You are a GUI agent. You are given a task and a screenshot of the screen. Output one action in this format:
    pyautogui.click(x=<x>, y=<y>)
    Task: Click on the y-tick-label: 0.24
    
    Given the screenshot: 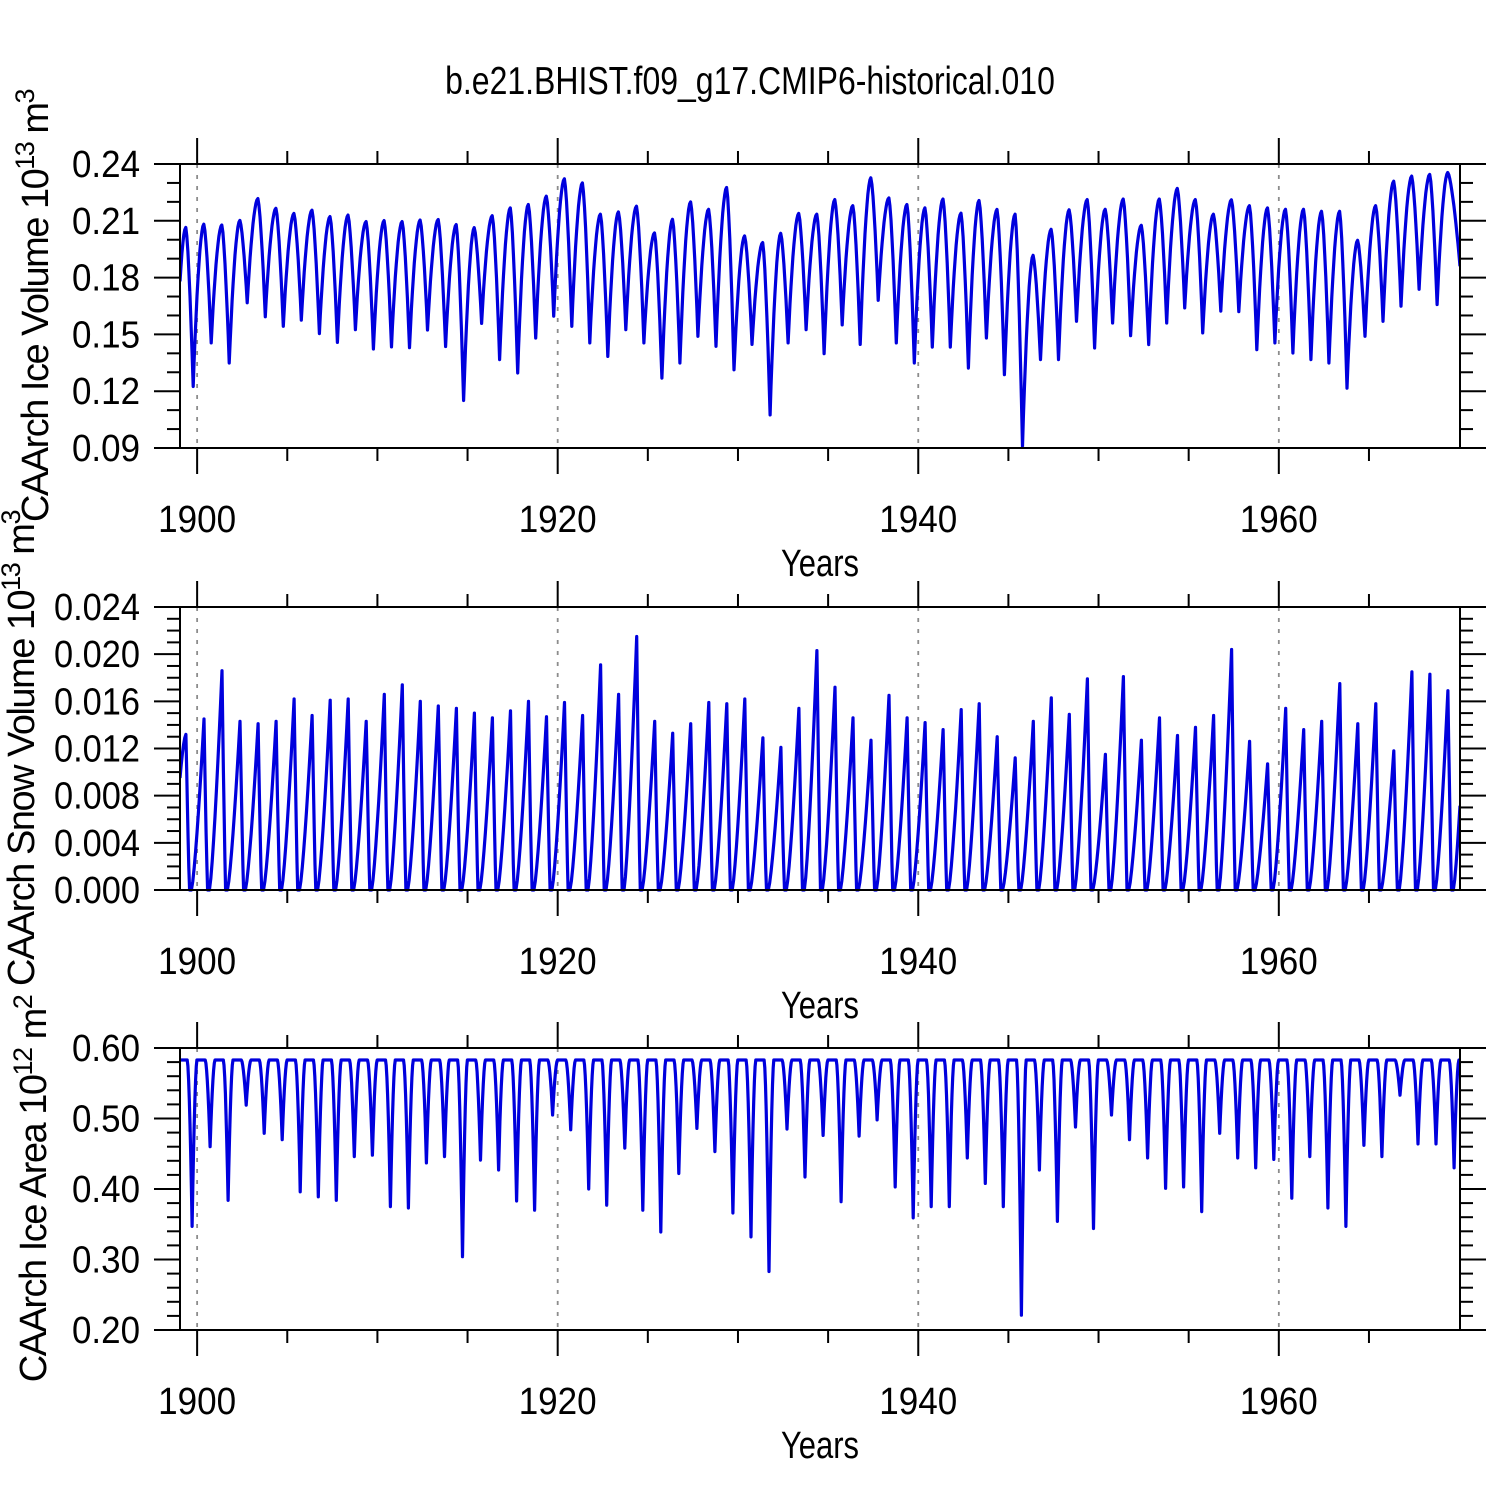 What is the action you would take?
    pyautogui.click(x=106, y=165)
    